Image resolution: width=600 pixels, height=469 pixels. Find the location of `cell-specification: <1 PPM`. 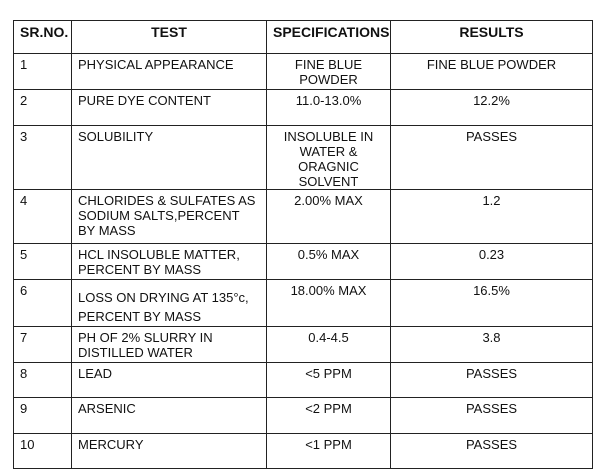

cell-specification: <1 PPM is located at coordinates (328, 451).